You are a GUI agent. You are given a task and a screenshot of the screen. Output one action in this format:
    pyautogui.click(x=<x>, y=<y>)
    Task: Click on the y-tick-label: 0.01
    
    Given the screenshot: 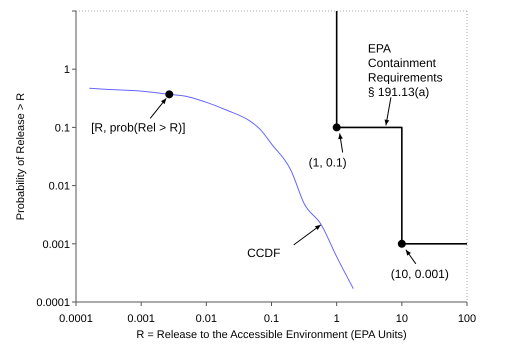 What is the action you would take?
    pyautogui.click(x=59, y=186)
    